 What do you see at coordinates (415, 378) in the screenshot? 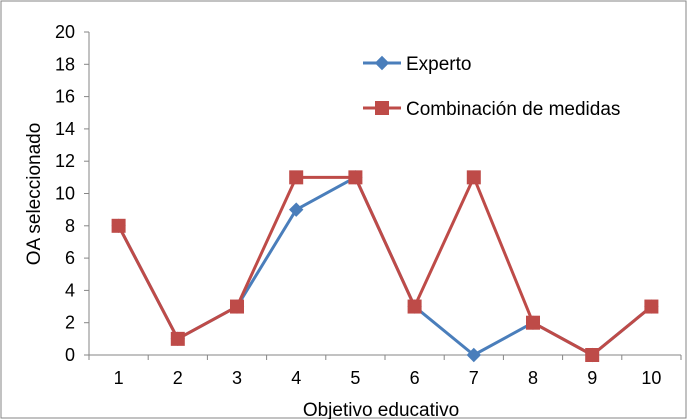
I see `x-tick-label: 6` at bounding box center [415, 378].